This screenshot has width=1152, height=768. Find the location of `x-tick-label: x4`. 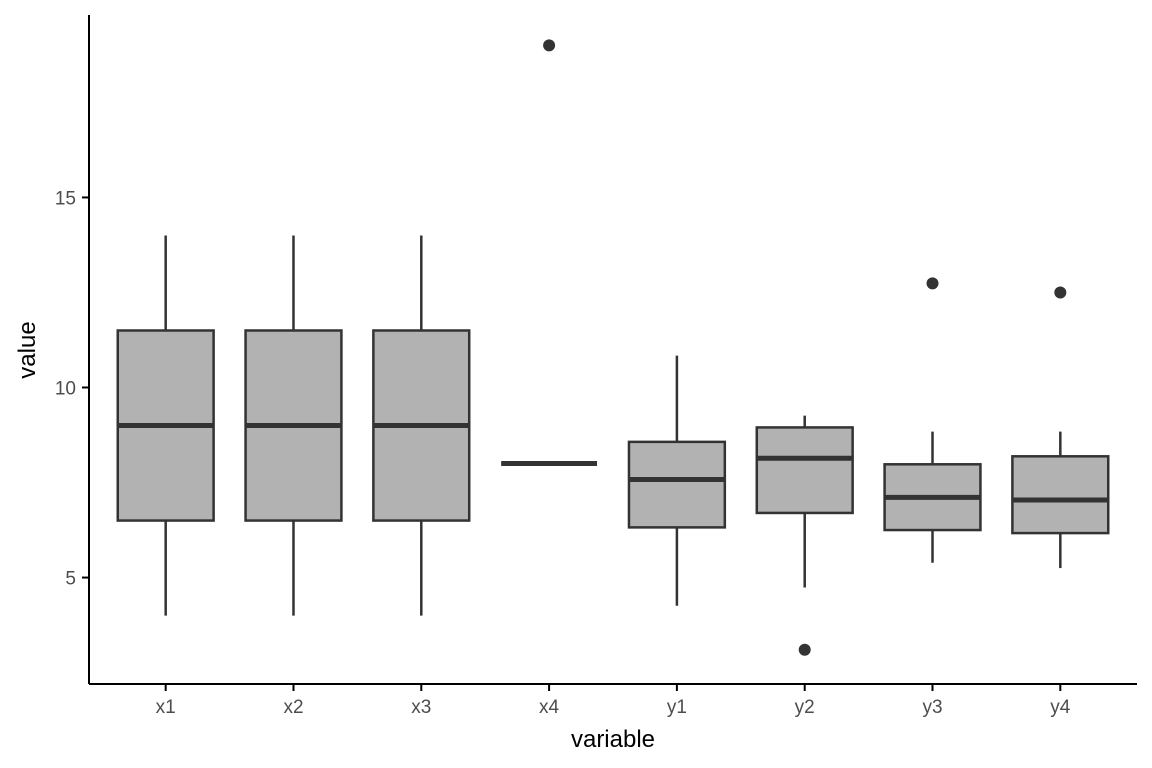

x-tick-label: x4 is located at coordinates (549, 707).